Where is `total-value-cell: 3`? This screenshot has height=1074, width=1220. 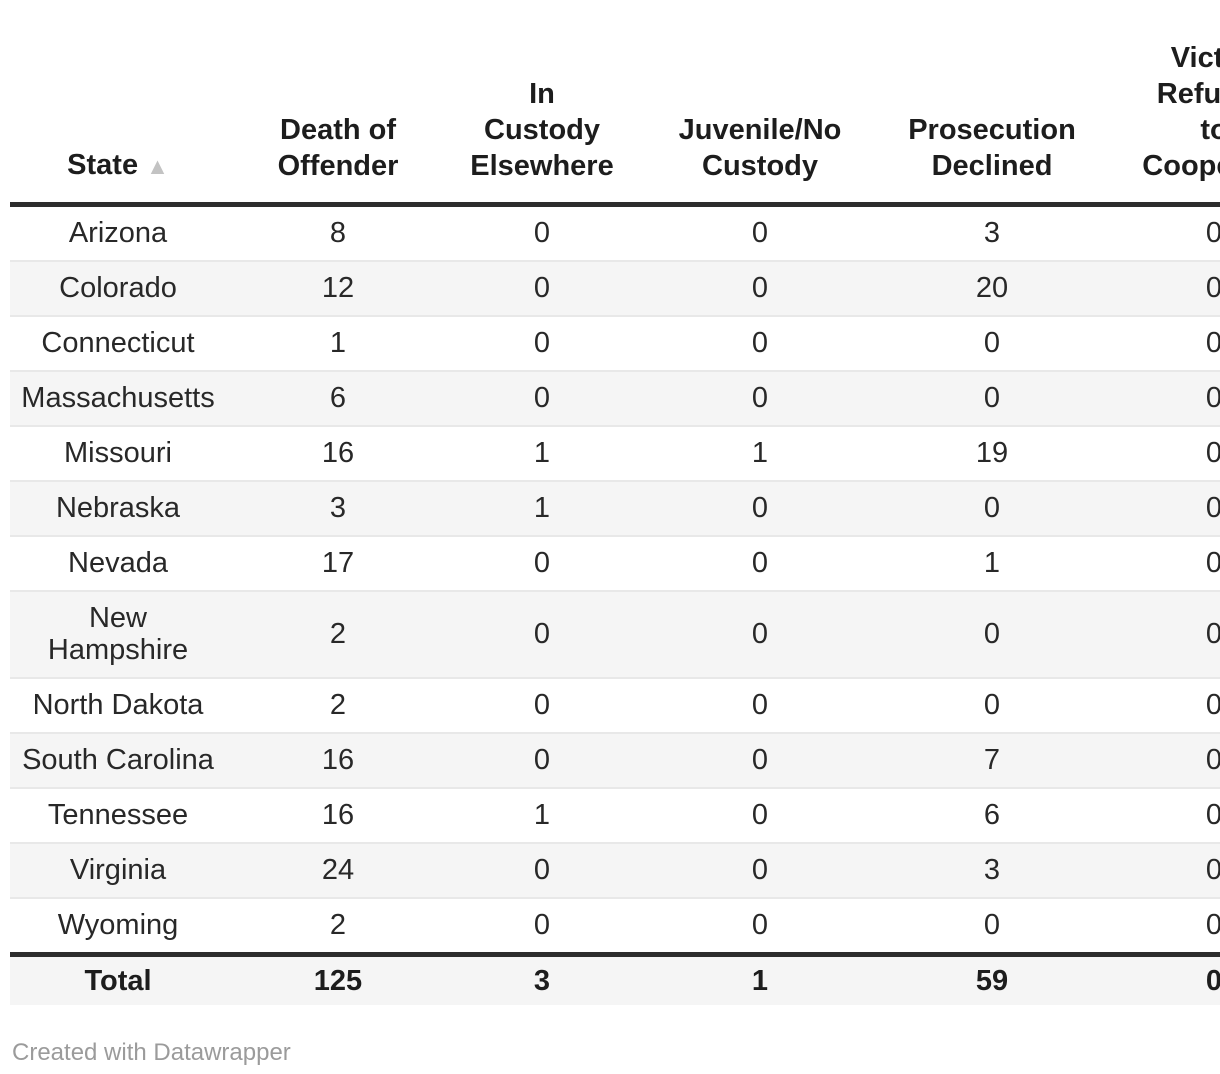
total-value-cell: 3 is located at coordinates (542, 981).